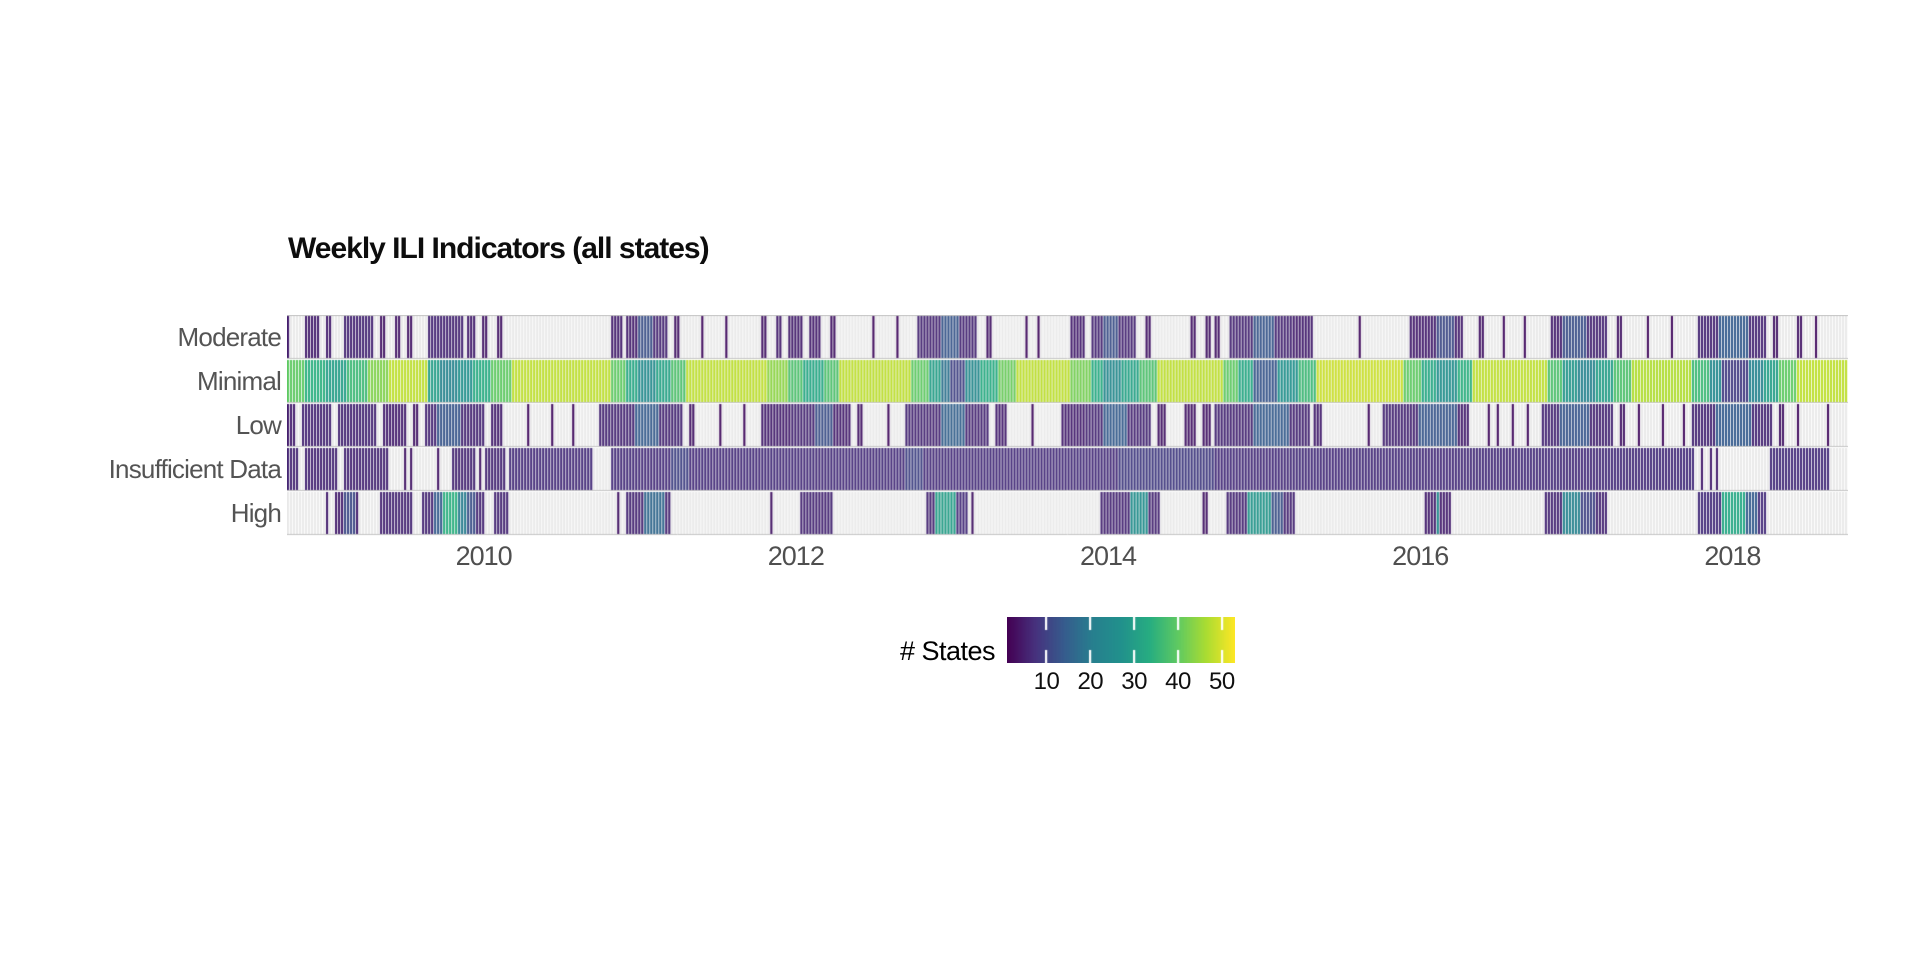 This screenshot has width=1920, height=960. Describe the element at coordinates (1178, 681) in the screenshot. I see `legend-tick-40: 40` at that location.